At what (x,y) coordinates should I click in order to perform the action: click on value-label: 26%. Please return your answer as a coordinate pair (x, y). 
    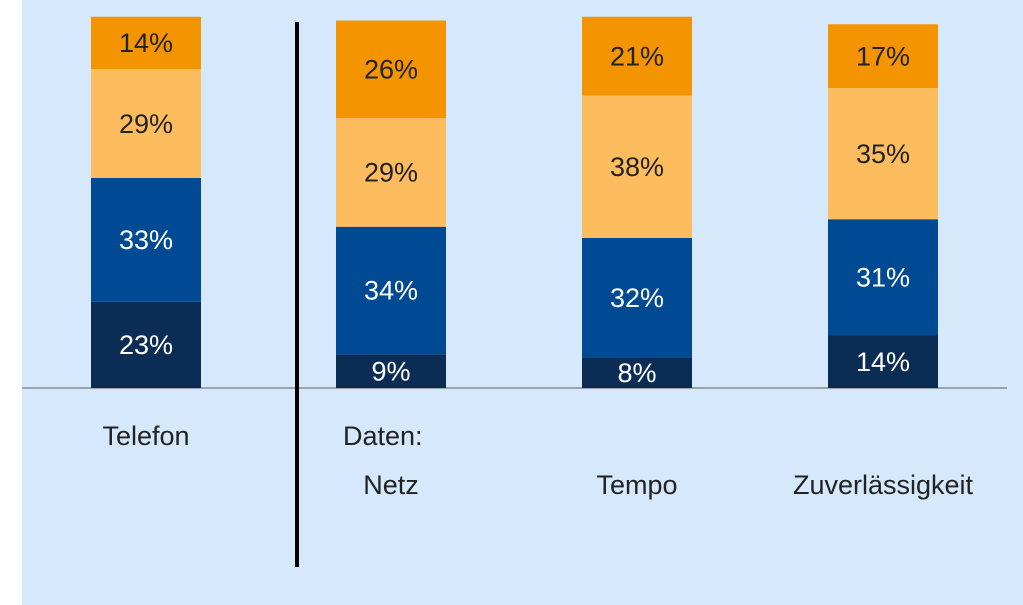
    Looking at the image, I should click on (391, 69).